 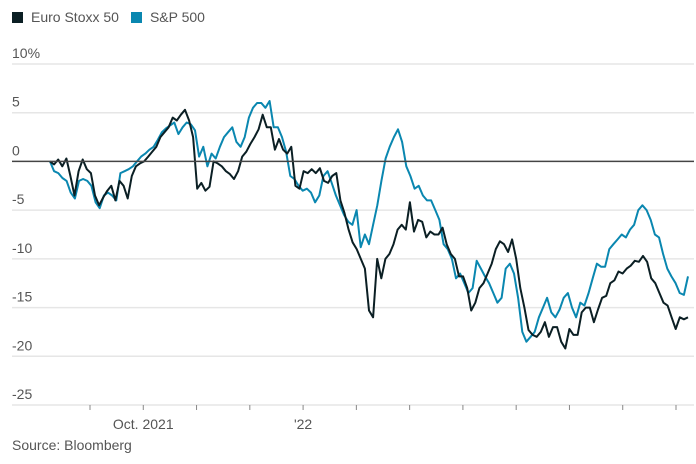 What do you see at coordinates (22, 345) in the screenshot?
I see `y-tick-label: -20` at bounding box center [22, 345].